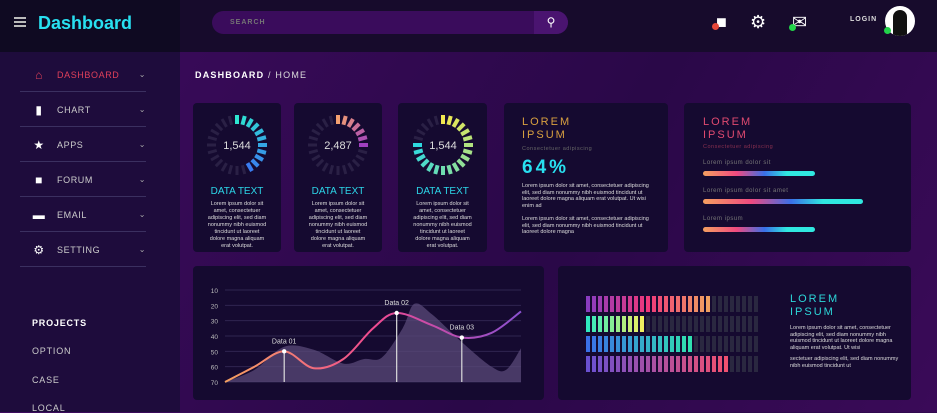 This screenshot has height=413, width=937. I want to click on home-icon: ⌂, so click(39, 74).